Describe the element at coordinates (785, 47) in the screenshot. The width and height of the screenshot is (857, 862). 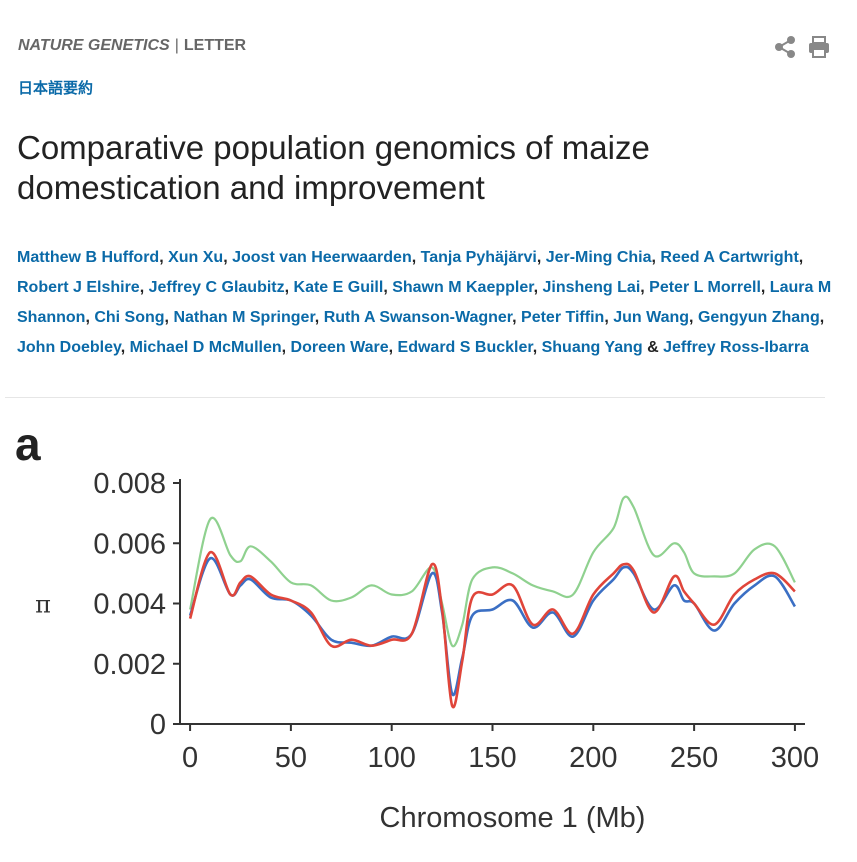
I see `share-icon` at that location.